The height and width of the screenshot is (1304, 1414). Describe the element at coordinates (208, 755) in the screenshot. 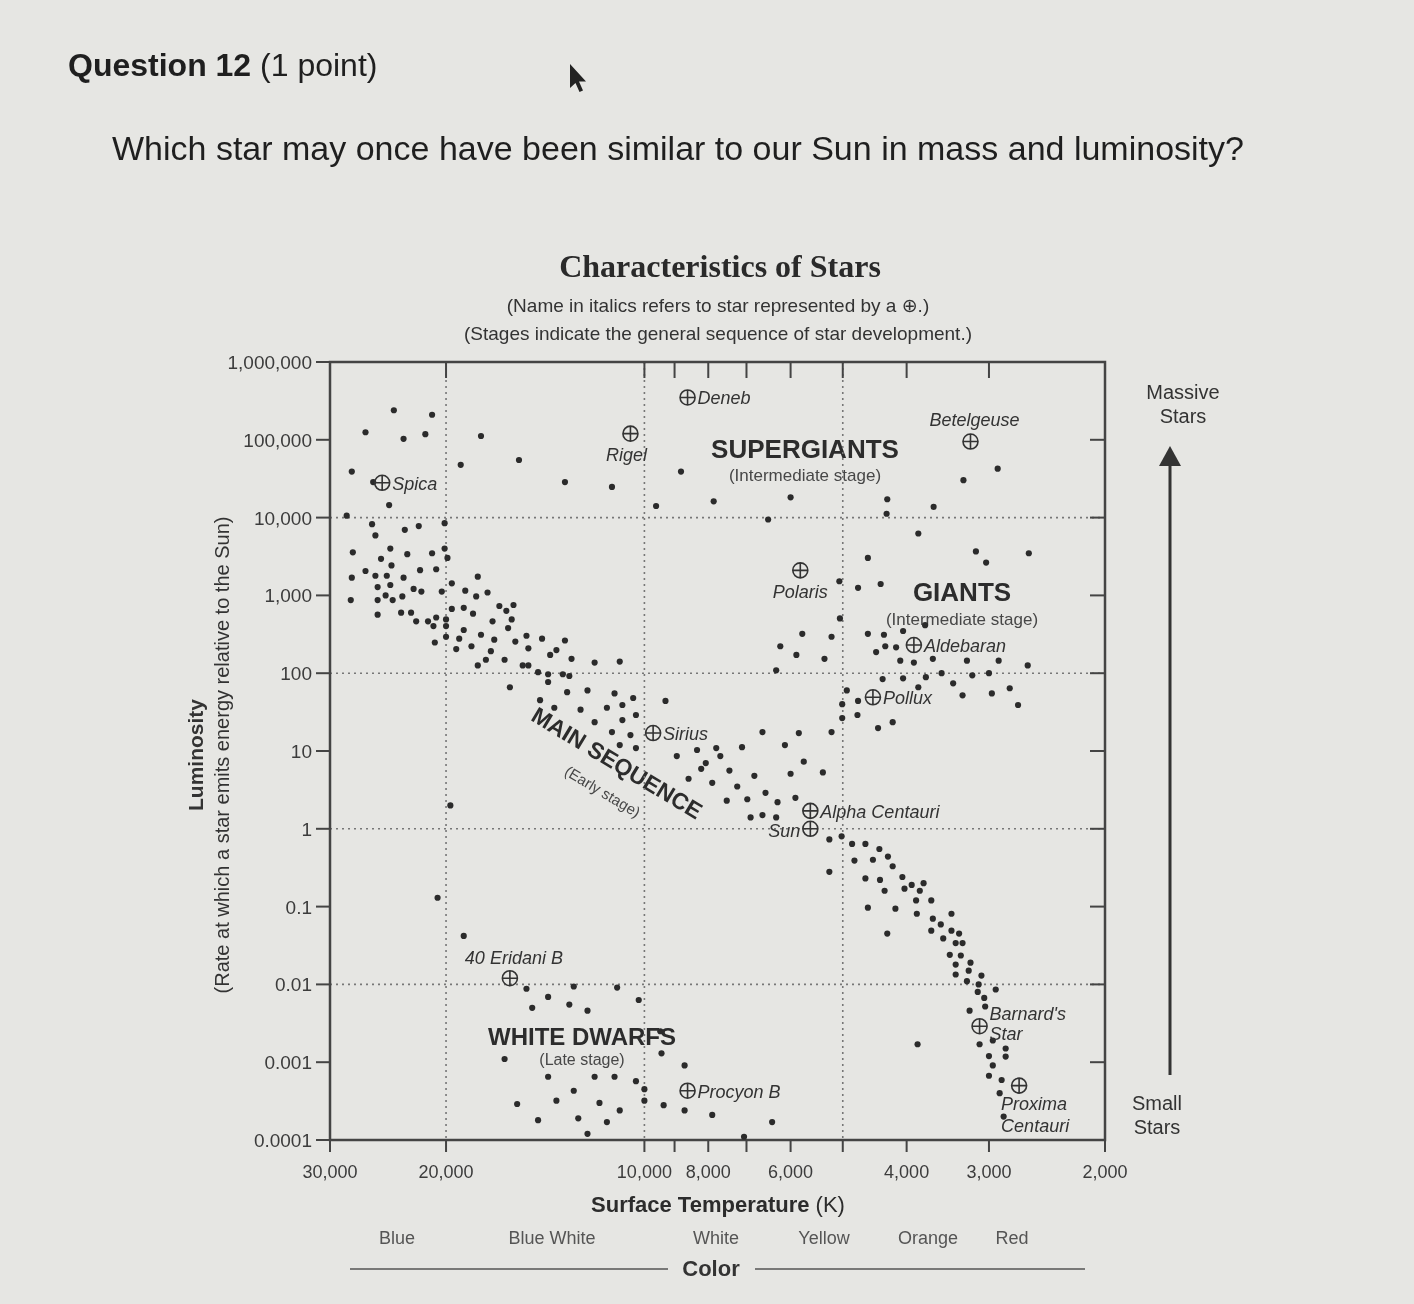

I see `y-axis-title: Luminosity (Rate at which a star emits energy relative to the Sun)` at that location.